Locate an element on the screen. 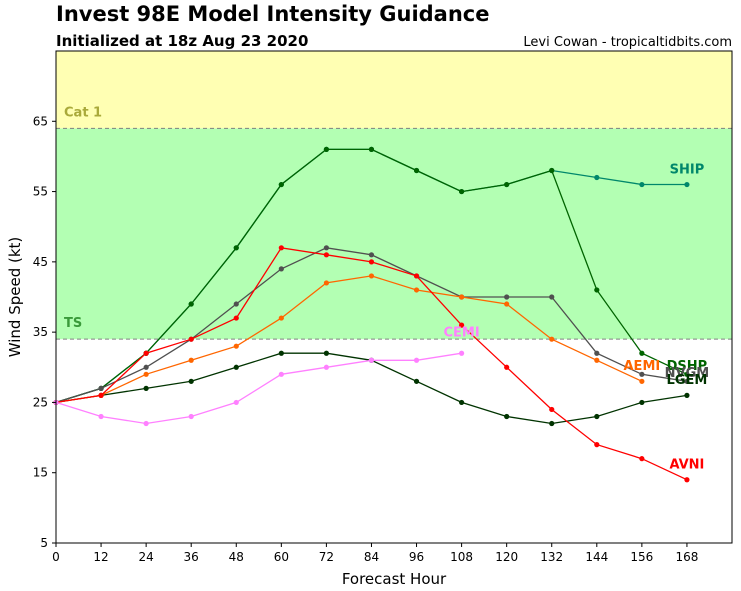 This screenshot has width=741, height=591. y-tick-label: 5 is located at coordinates (44, 543).